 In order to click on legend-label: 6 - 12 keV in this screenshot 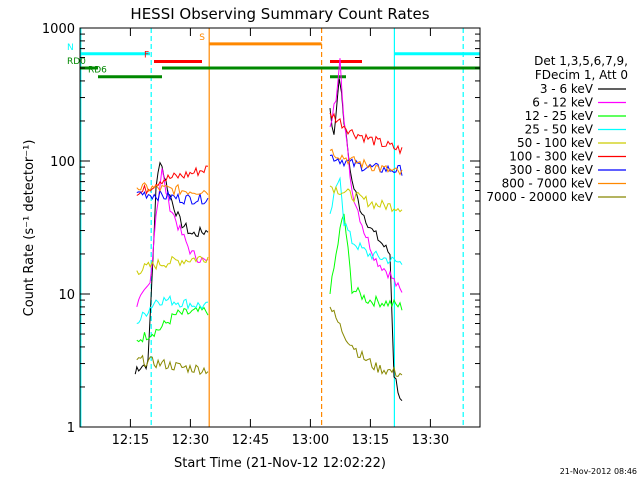, I will do `click(563, 103)`.